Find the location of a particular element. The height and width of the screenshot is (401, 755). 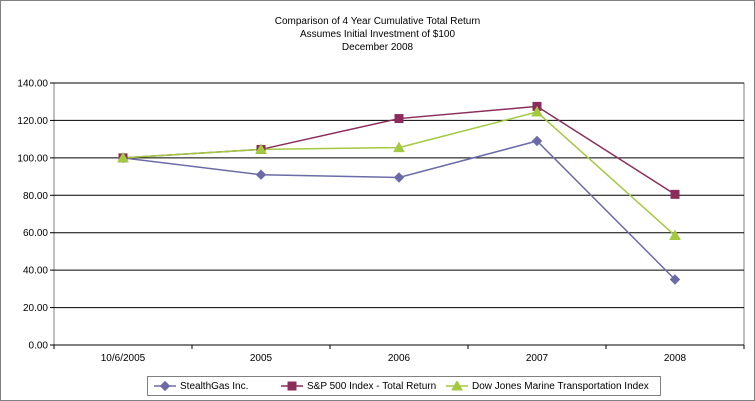

legend-item-3: Dow Jones Marine Transportation Index is located at coordinates (547, 386).